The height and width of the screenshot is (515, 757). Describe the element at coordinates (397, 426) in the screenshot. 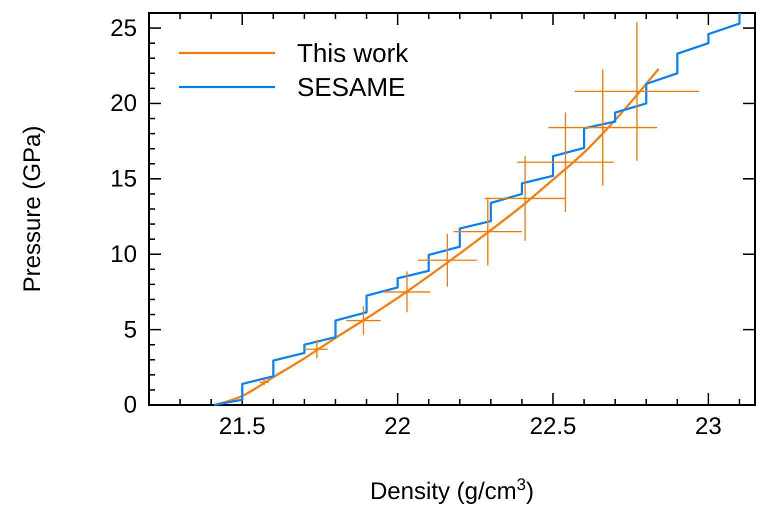

I see `x-tick-label: 22` at that location.